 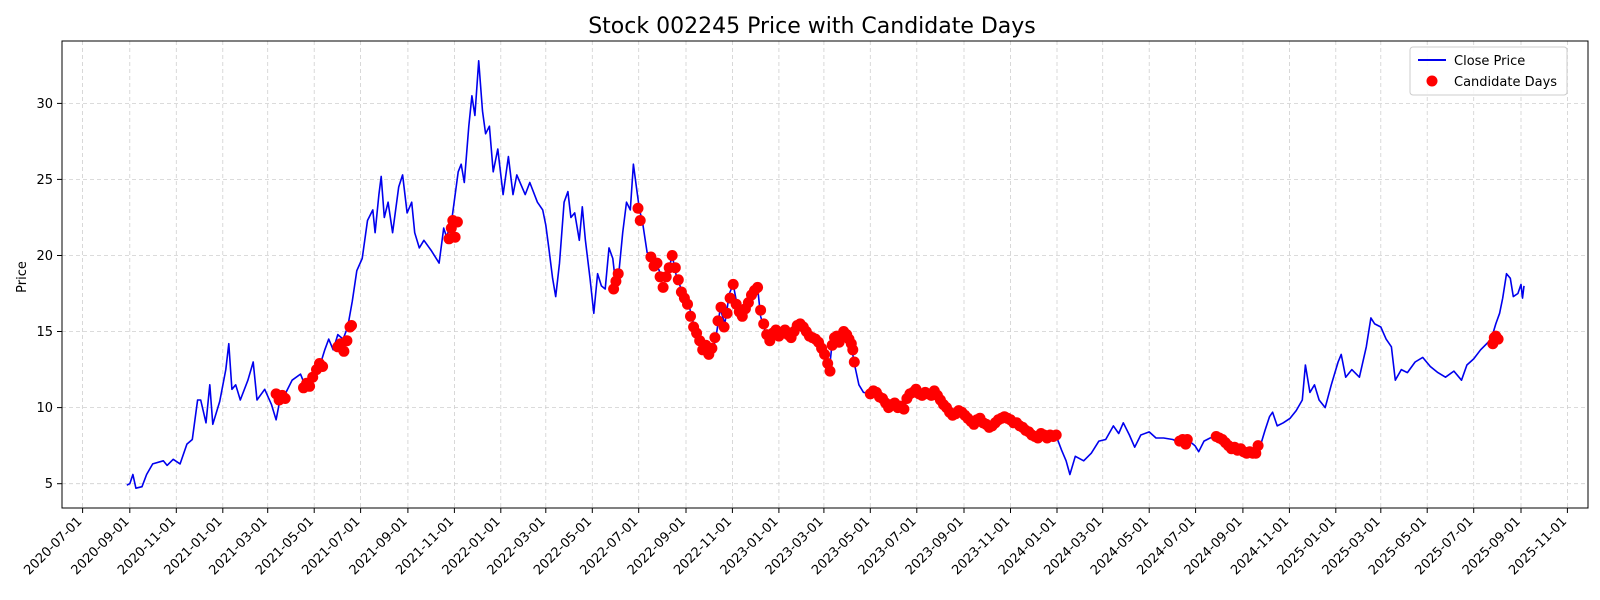 What do you see at coordinates (44, 104) in the screenshot?
I see `y-tick-label: 30` at bounding box center [44, 104].